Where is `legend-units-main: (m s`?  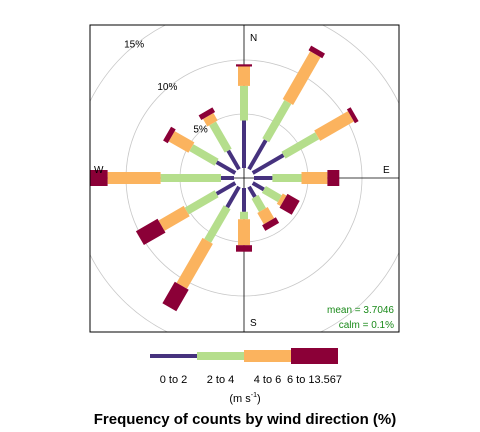 legend-units-main: (m s is located at coordinates (240, 399).